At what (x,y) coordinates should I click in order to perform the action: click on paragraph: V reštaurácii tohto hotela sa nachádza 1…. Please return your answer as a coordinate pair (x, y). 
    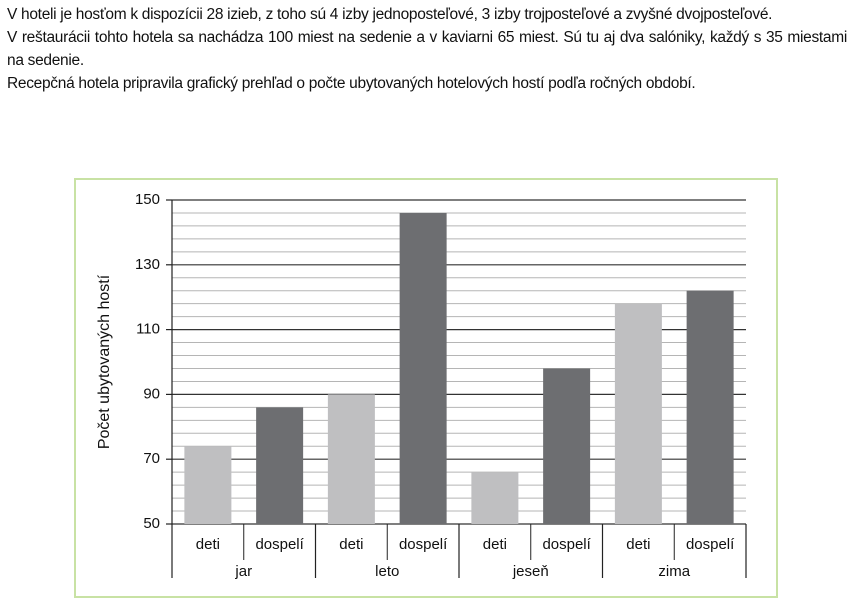
    Looking at the image, I should click on (427, 49).